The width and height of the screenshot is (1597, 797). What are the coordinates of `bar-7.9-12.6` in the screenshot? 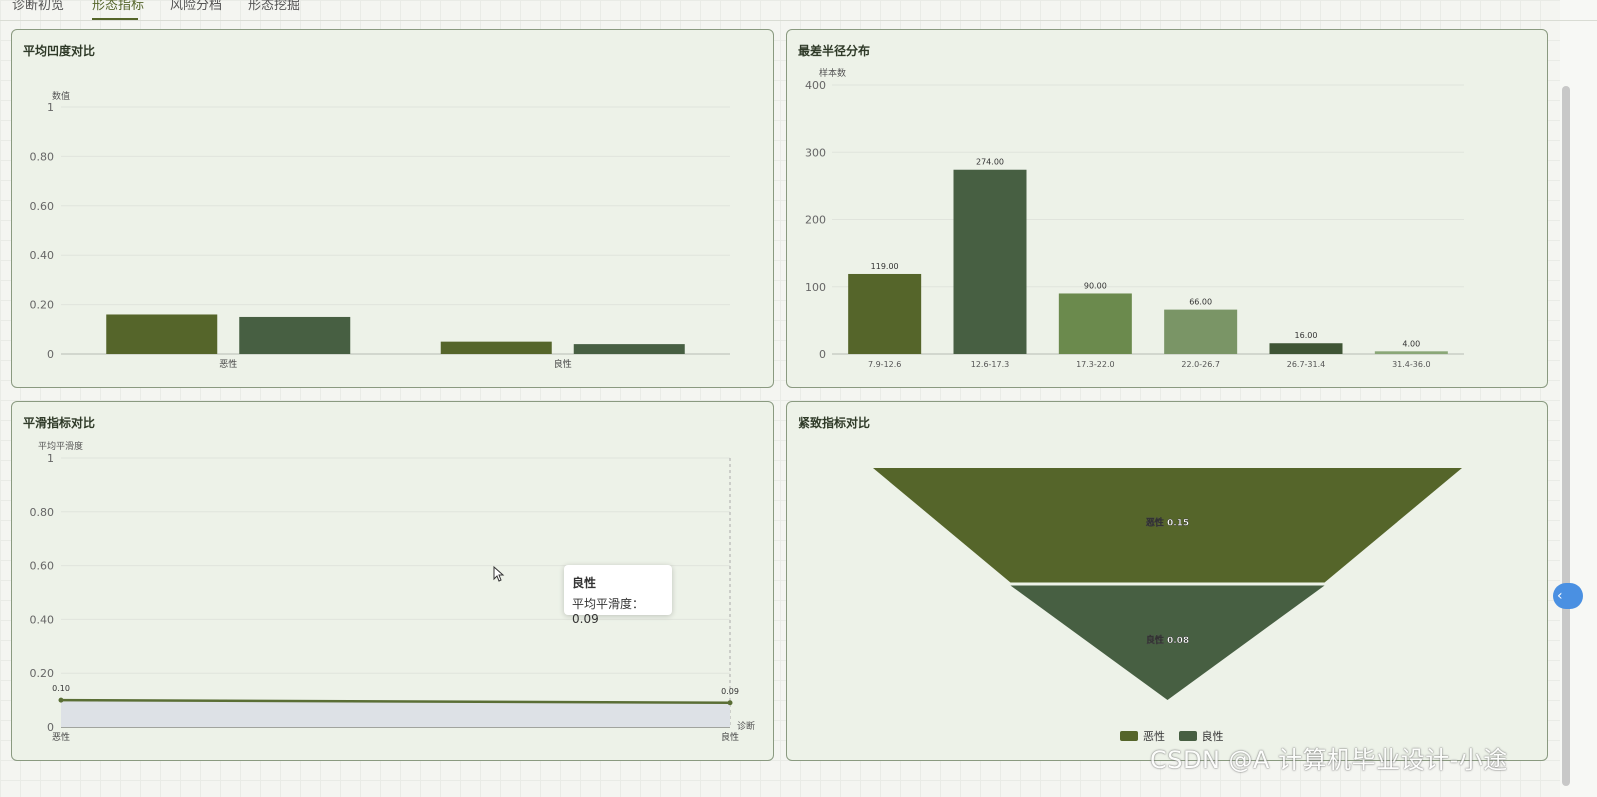 It's located at (885, 313).